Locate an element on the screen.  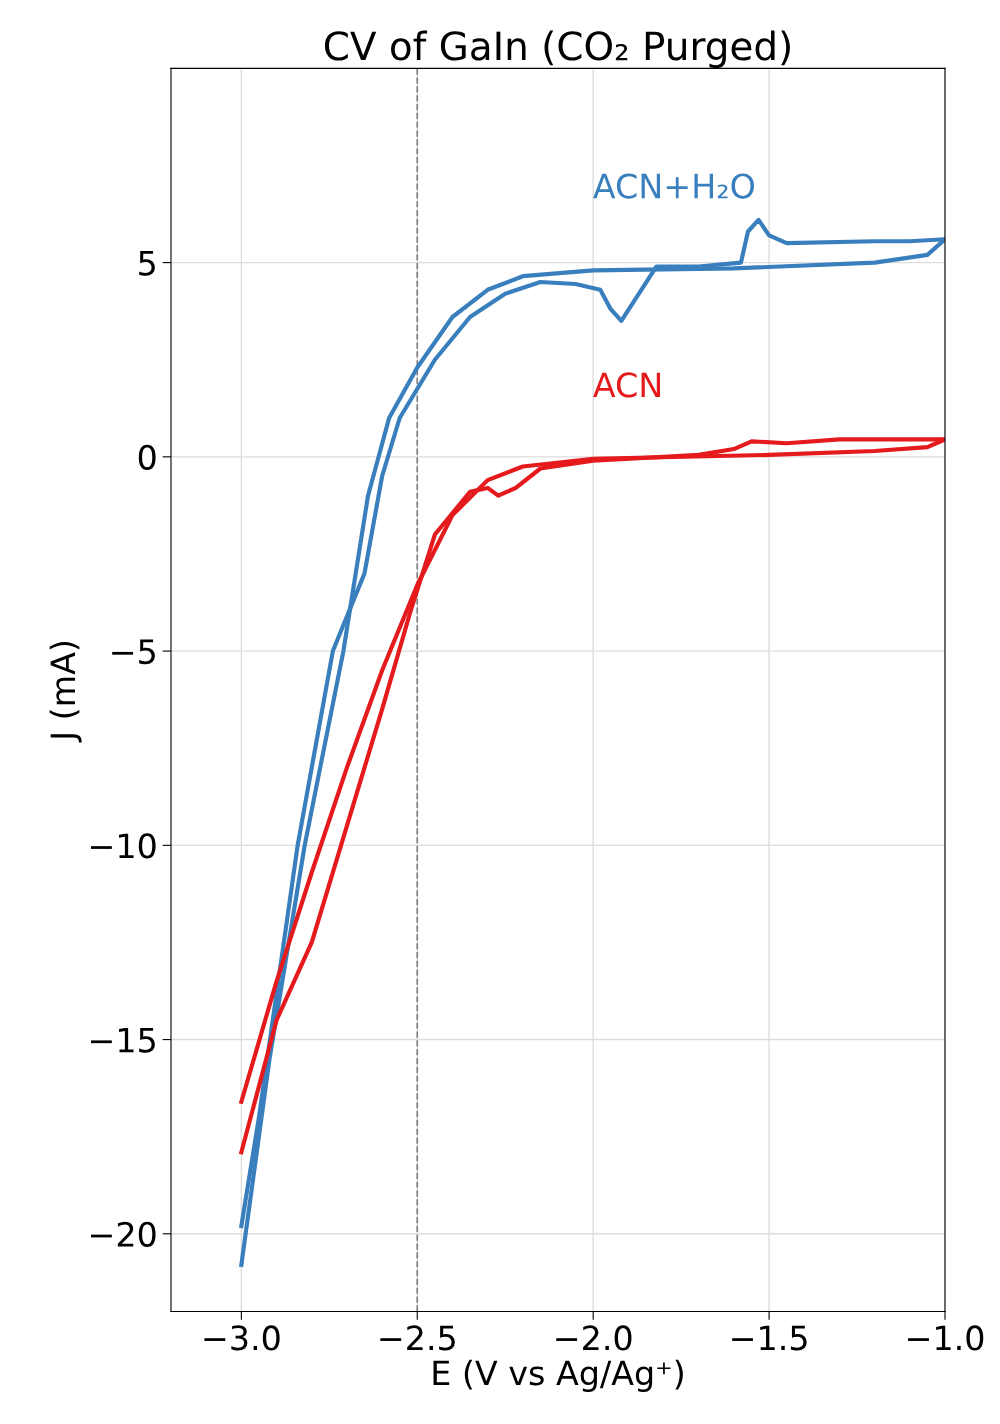
y-axis-title: J (mA) is located at coordinates (65, 692).